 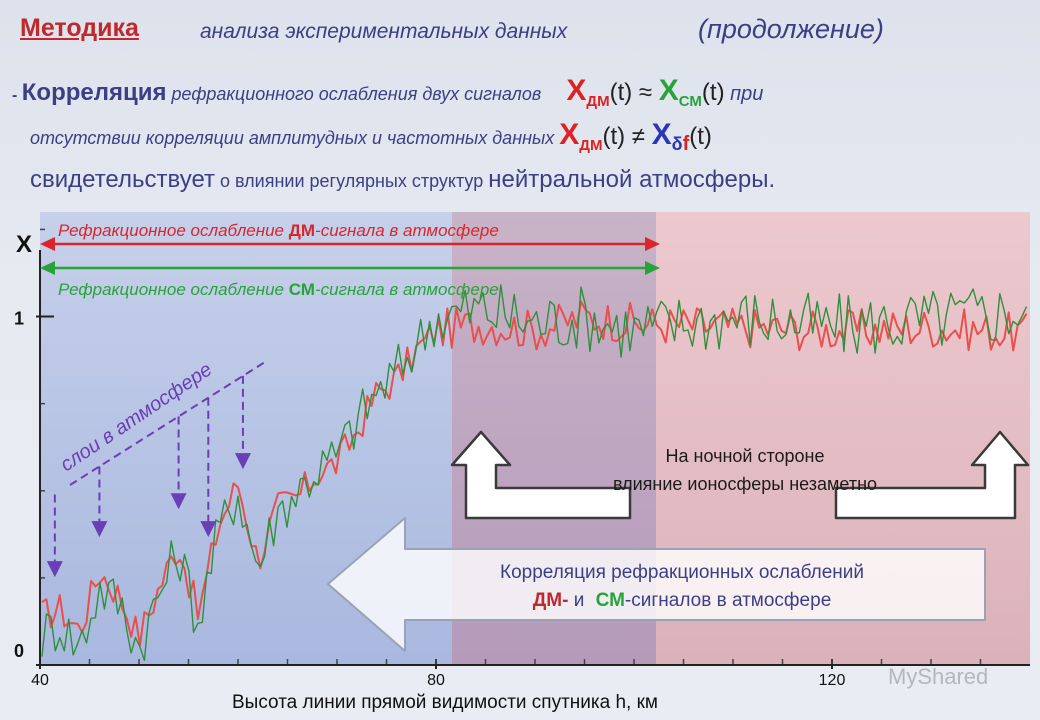 I want to click on statement-pri: при, so click(x=744, y=94).